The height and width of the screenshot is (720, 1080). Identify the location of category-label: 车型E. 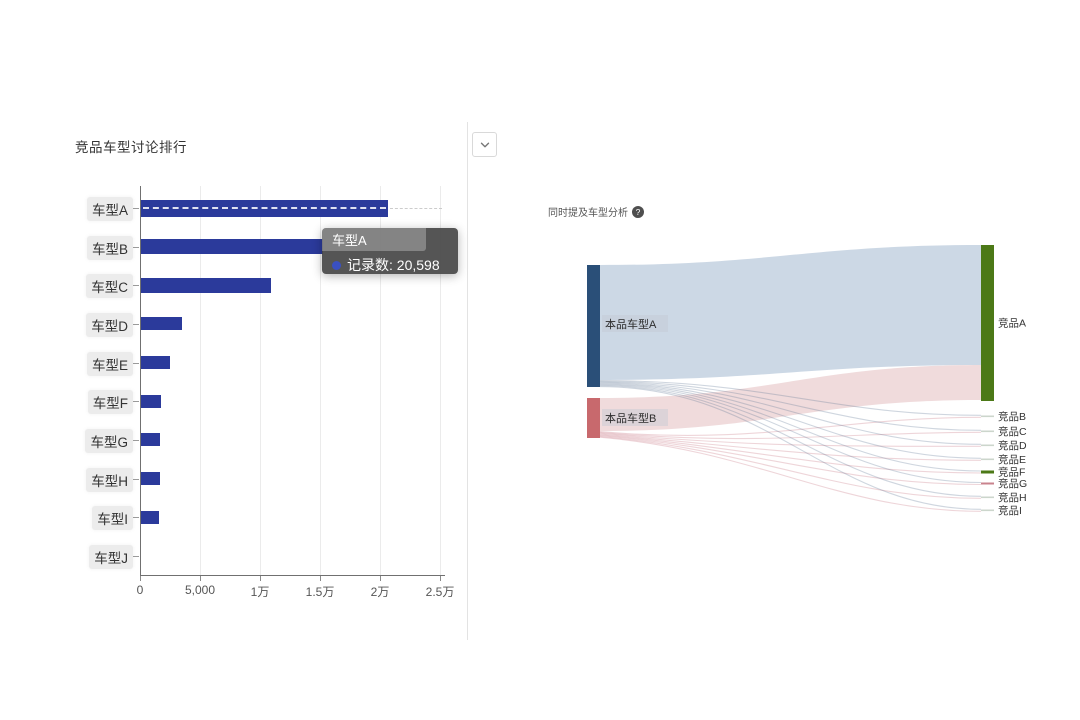
(109, 363).